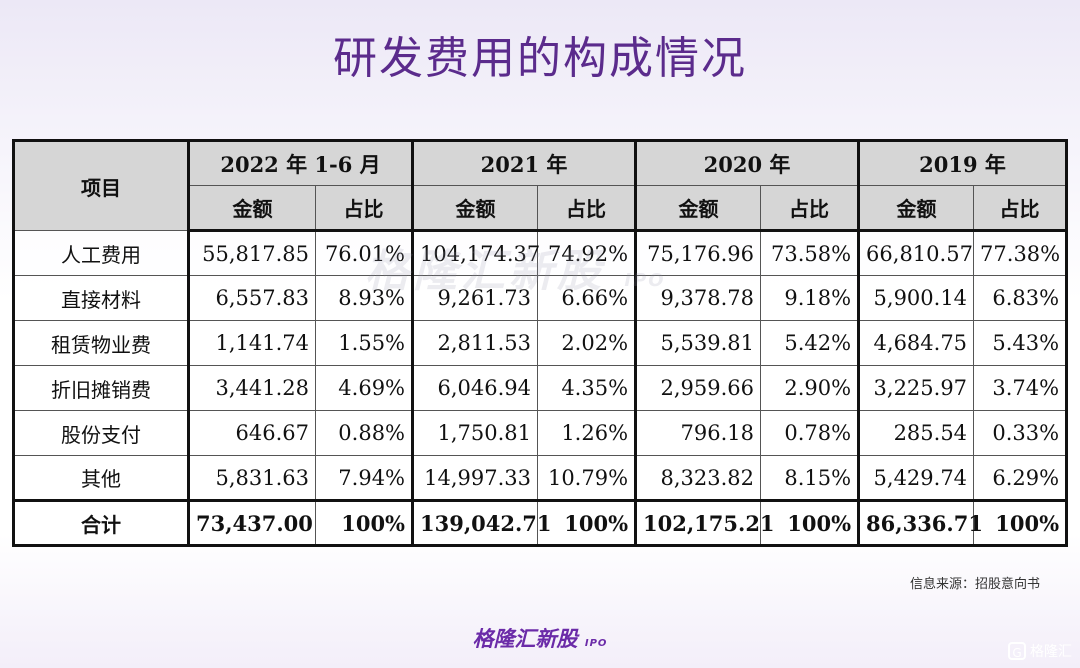  I want to click on corner-badge: G 格隆汇, so click(1040, 651).